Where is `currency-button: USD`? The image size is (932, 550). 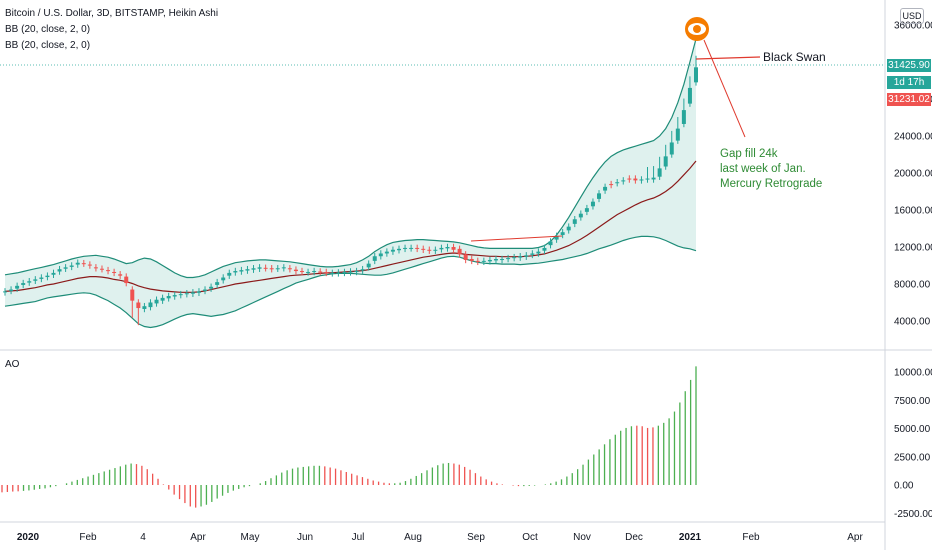 currency-button: USD is located at coordinates (912, 16).